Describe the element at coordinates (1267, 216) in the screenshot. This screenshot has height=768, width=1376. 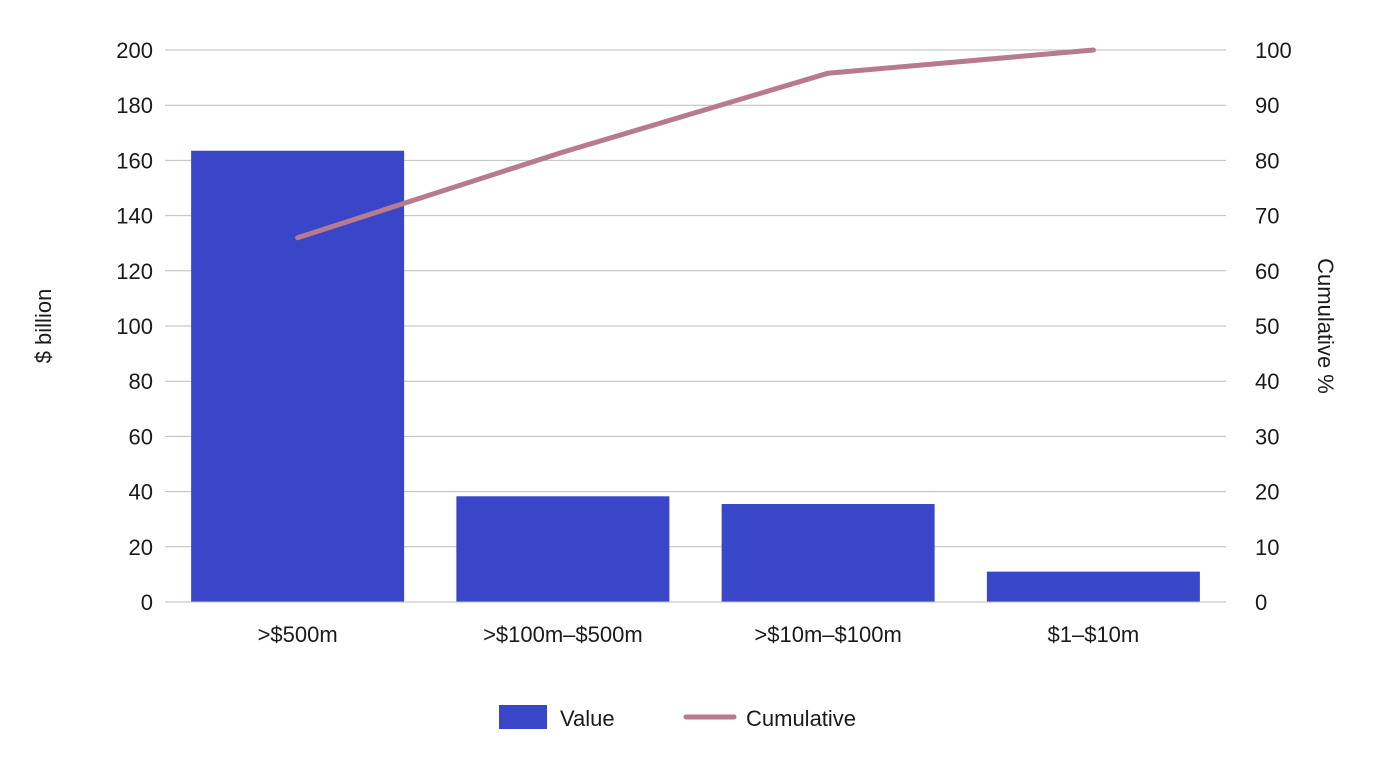
I see `right-tick-label-7: 70` at that location.